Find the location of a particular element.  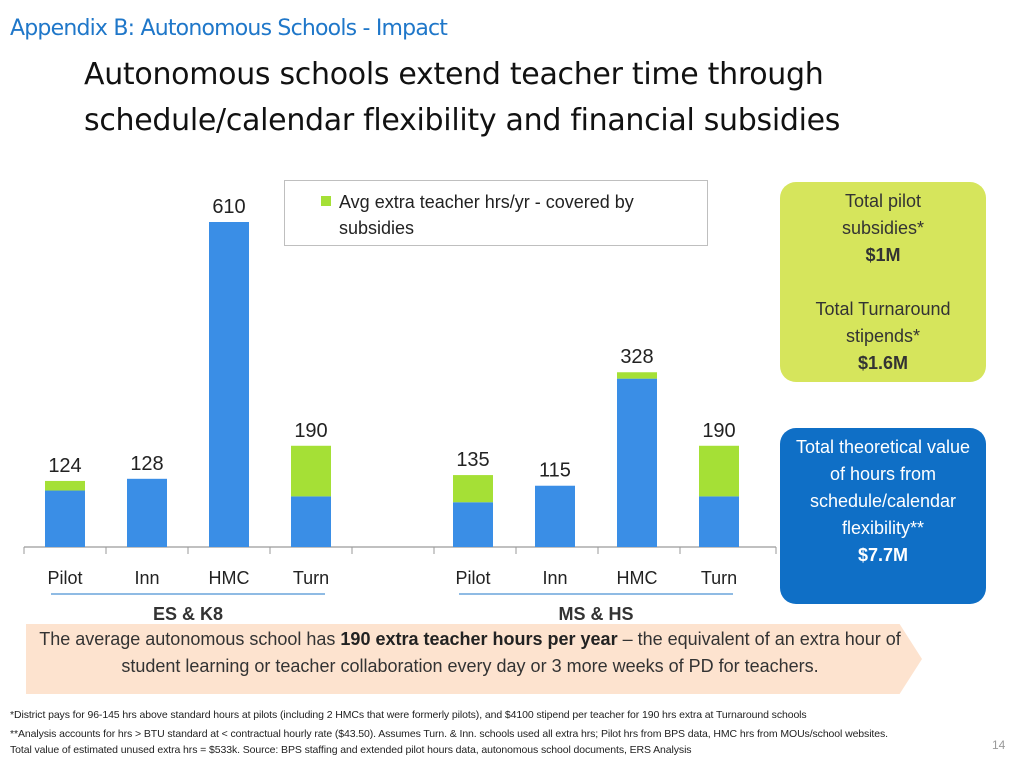

value-label-hmc-ms-hs: 328 is located at coordinates (636, 357).